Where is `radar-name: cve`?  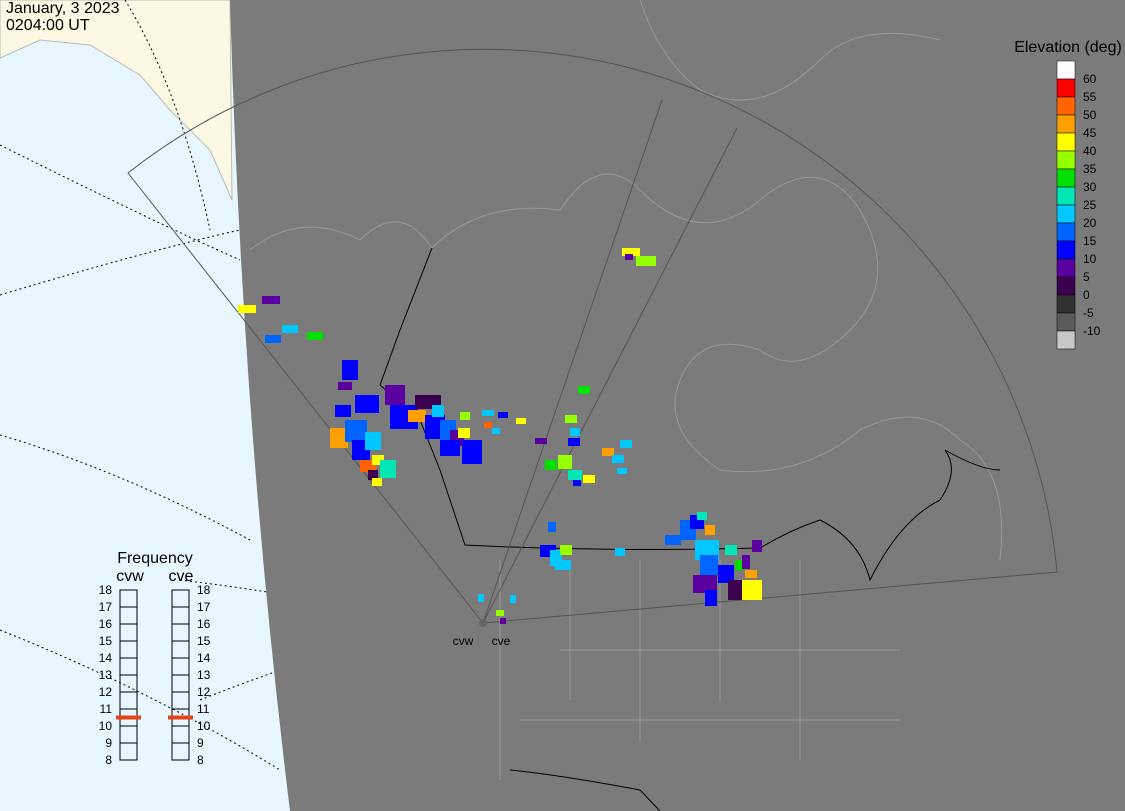
radar-name: cve is located at coordinates (181, 576).